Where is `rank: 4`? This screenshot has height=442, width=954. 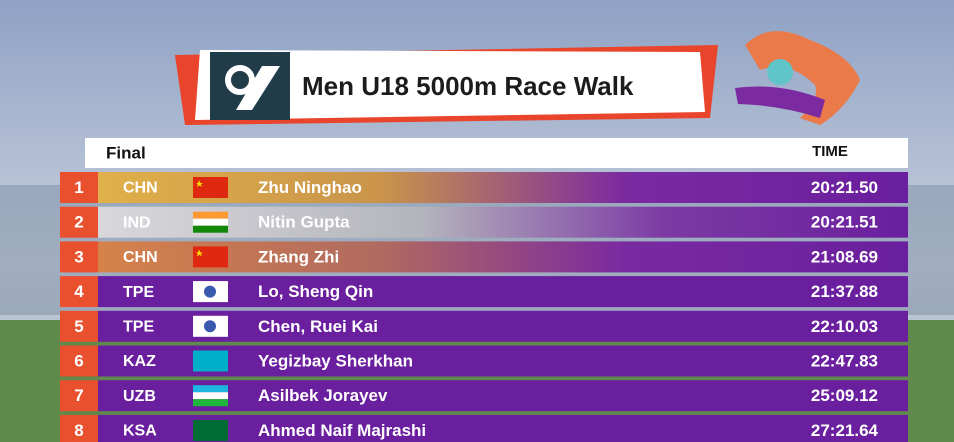
rank: 4 is located at coordinates (79, 291).